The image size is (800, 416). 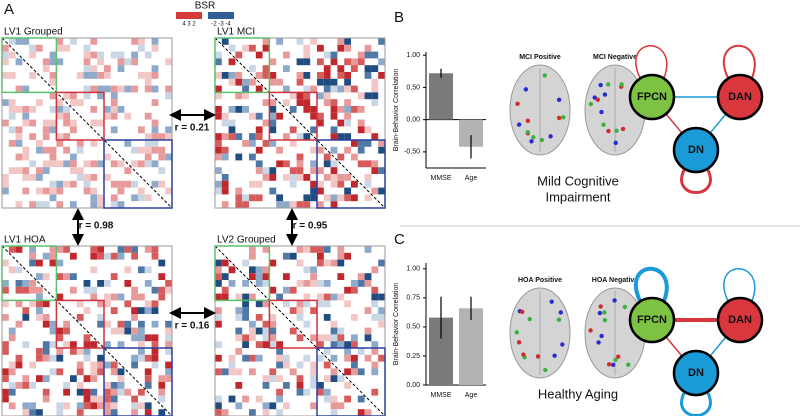 I want to click on matrix-frame, so click(x=300, y=330).